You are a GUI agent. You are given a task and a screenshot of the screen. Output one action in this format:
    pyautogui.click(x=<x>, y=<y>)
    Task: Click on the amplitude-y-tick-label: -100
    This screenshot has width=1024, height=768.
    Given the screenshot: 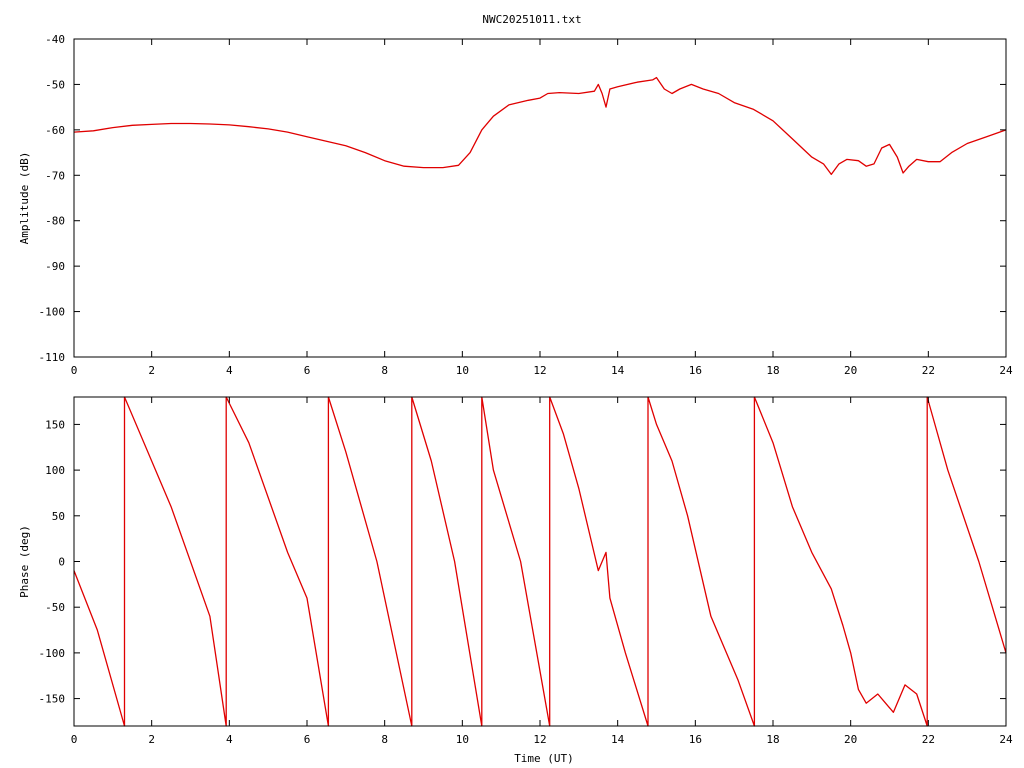 What is the action you would take?
    pyautogui.click(x=52, y=312)
    